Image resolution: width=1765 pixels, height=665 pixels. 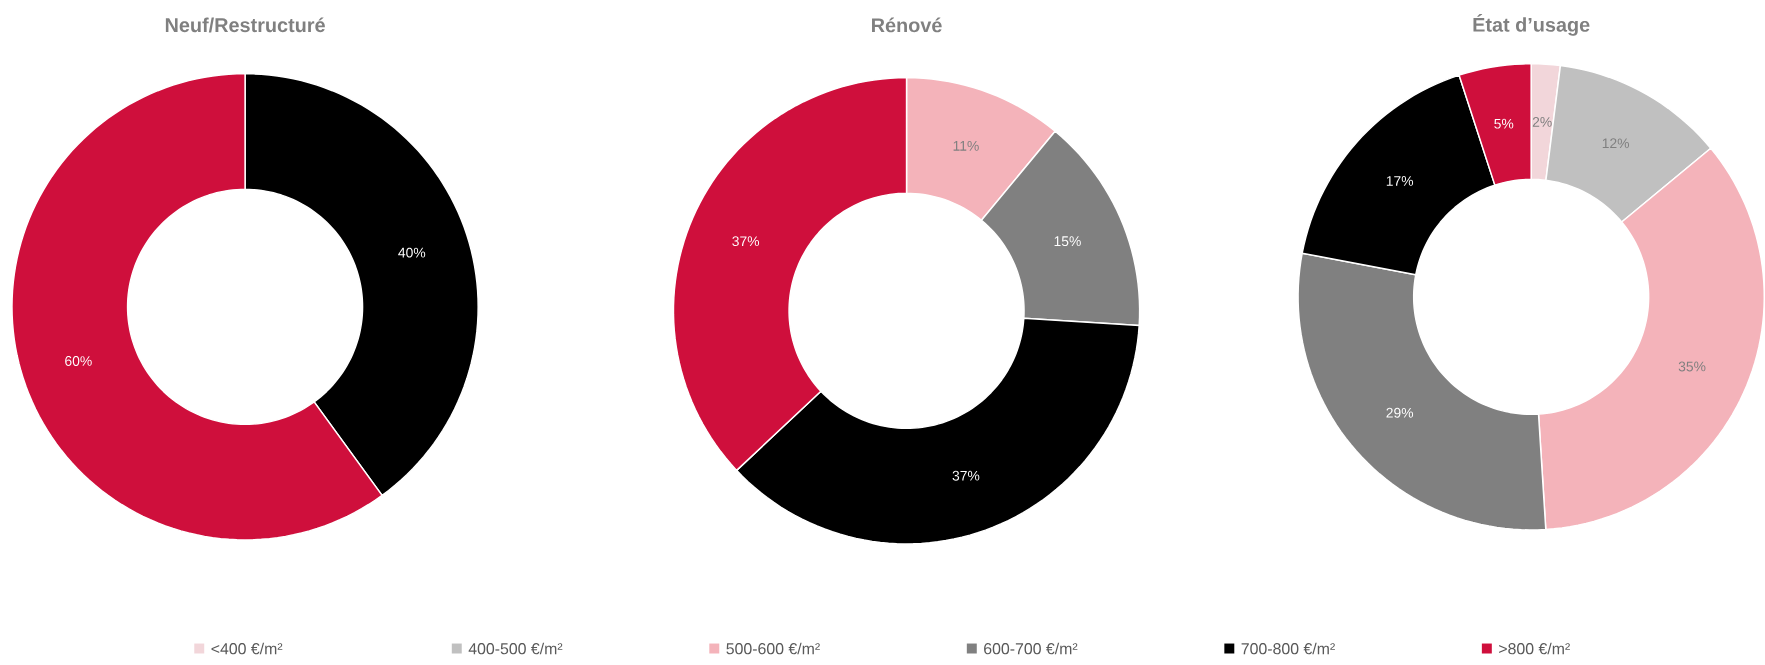 I want to click on chart-title: État d’usage, so click(x=1531, y=24).